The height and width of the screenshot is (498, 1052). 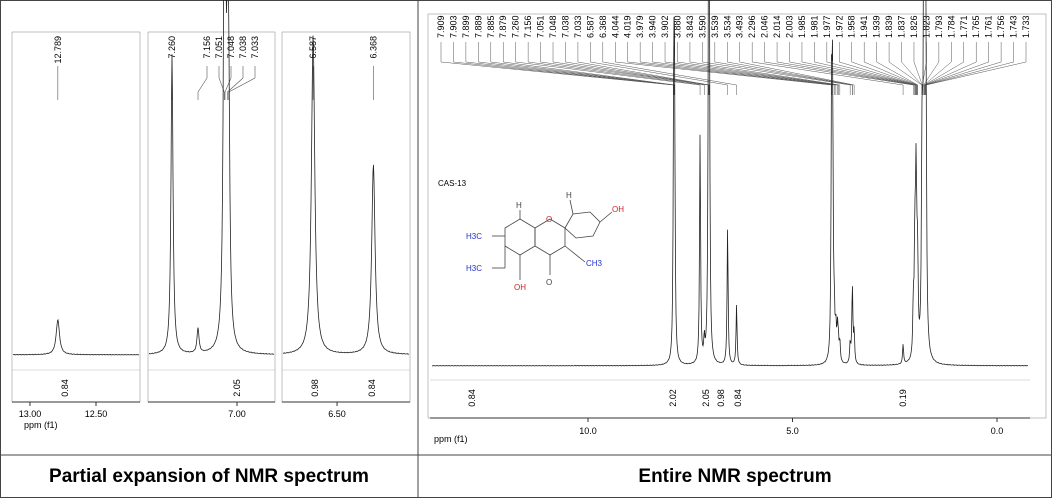 I want to click on peak-label: 7.899, so click(x=466, y=26).